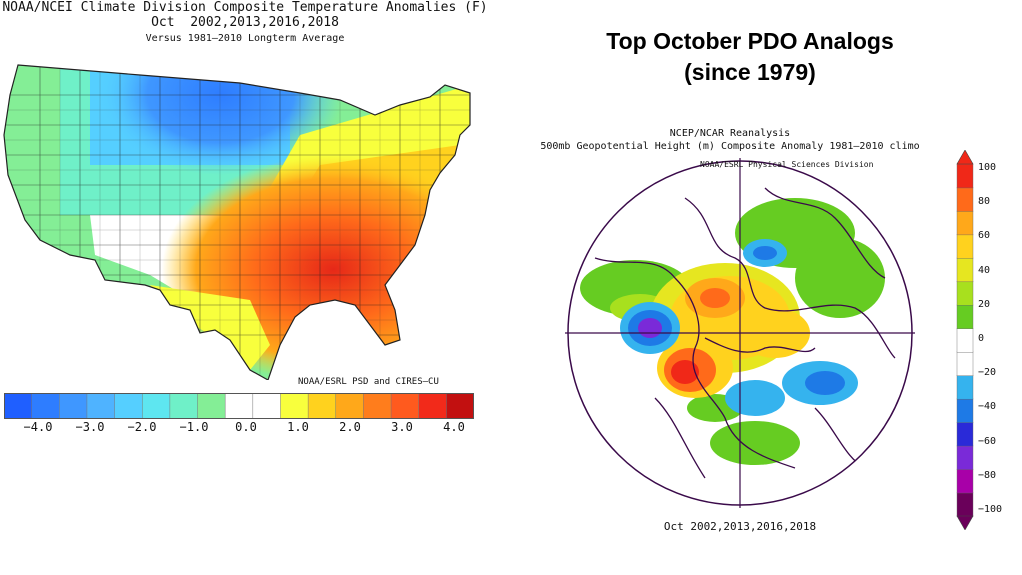  What do you see at coordinates (730, 133) in the screenshot?
I see `reanalysis-title: NCEP/NCAR Reanalysis` at bounding box center [730, 133].